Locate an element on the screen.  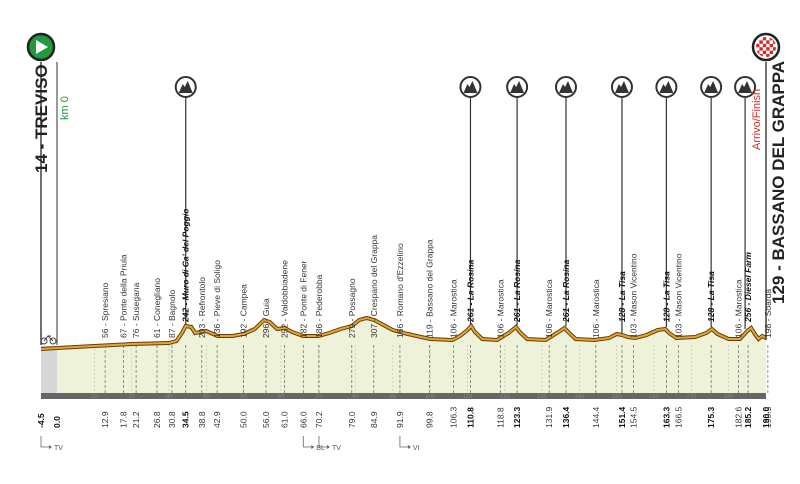
waypoint-label: 87 - Bagnolo is located at coordinates (172, 314).